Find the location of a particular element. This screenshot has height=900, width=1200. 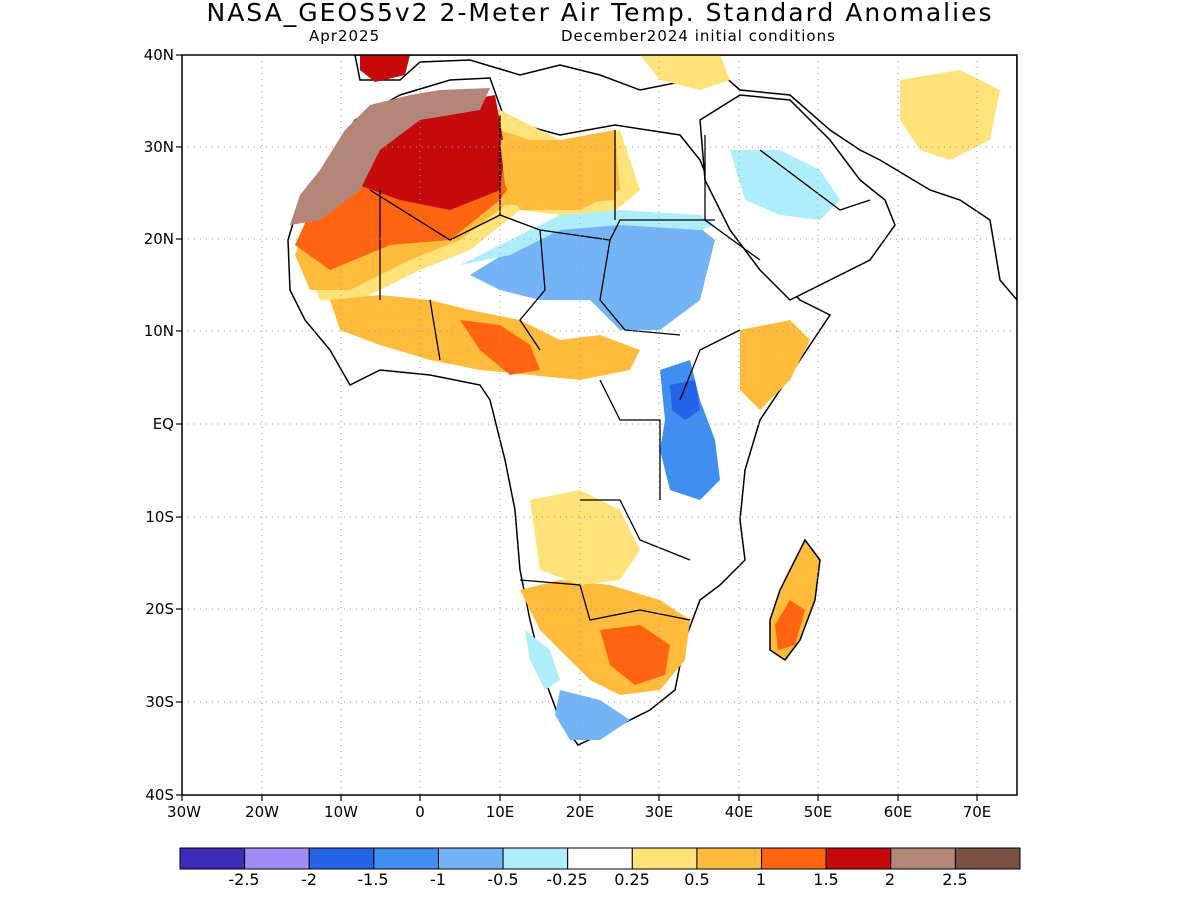

lon-label-30e: 30E is located at coordinates (659, 812).